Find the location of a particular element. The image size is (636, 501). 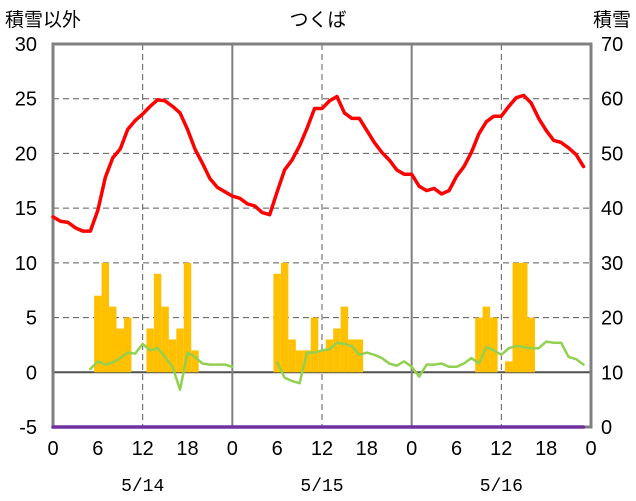

y2-tick-label: 70 is located at coordinates (612, 45).